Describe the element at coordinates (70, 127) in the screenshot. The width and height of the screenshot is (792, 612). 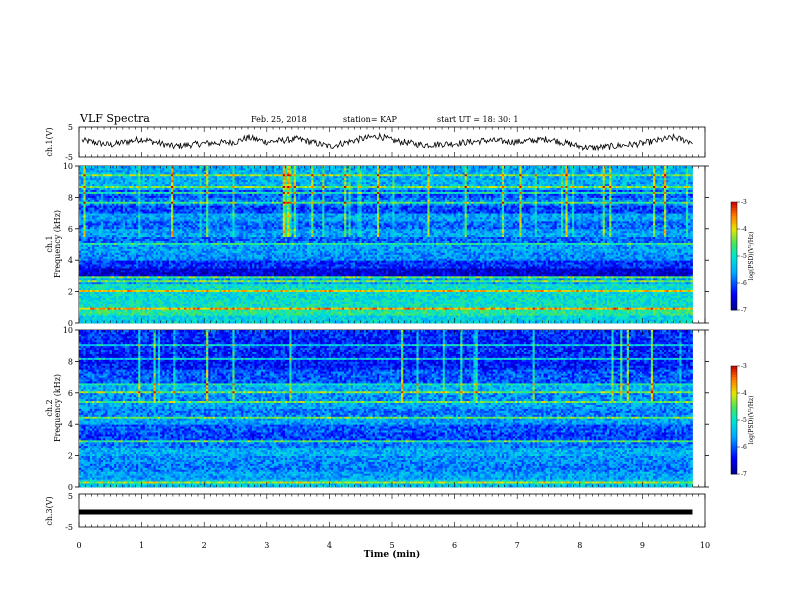
I see `ch1-ytick-top: 5` at that location.